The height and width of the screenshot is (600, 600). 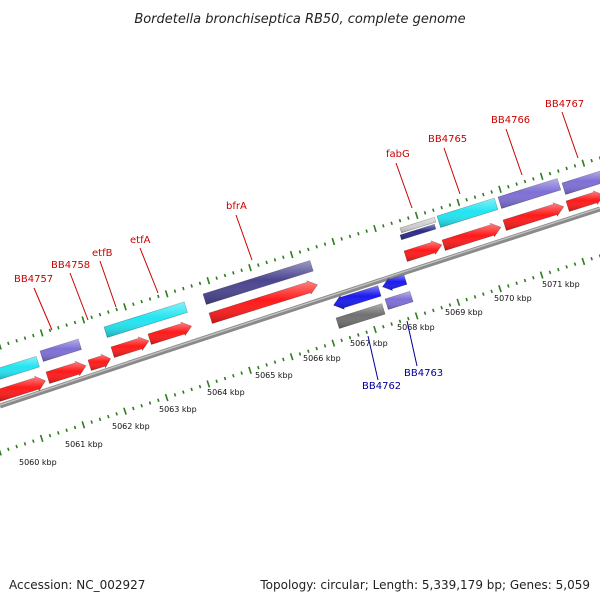 I want to click on feature-dark, so click(x=258, y=282).